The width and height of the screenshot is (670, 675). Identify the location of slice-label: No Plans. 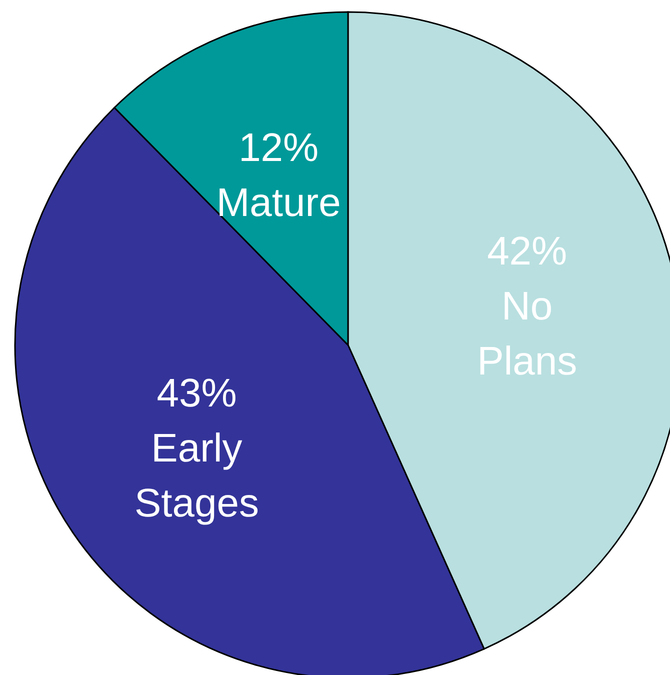
(527, 334).